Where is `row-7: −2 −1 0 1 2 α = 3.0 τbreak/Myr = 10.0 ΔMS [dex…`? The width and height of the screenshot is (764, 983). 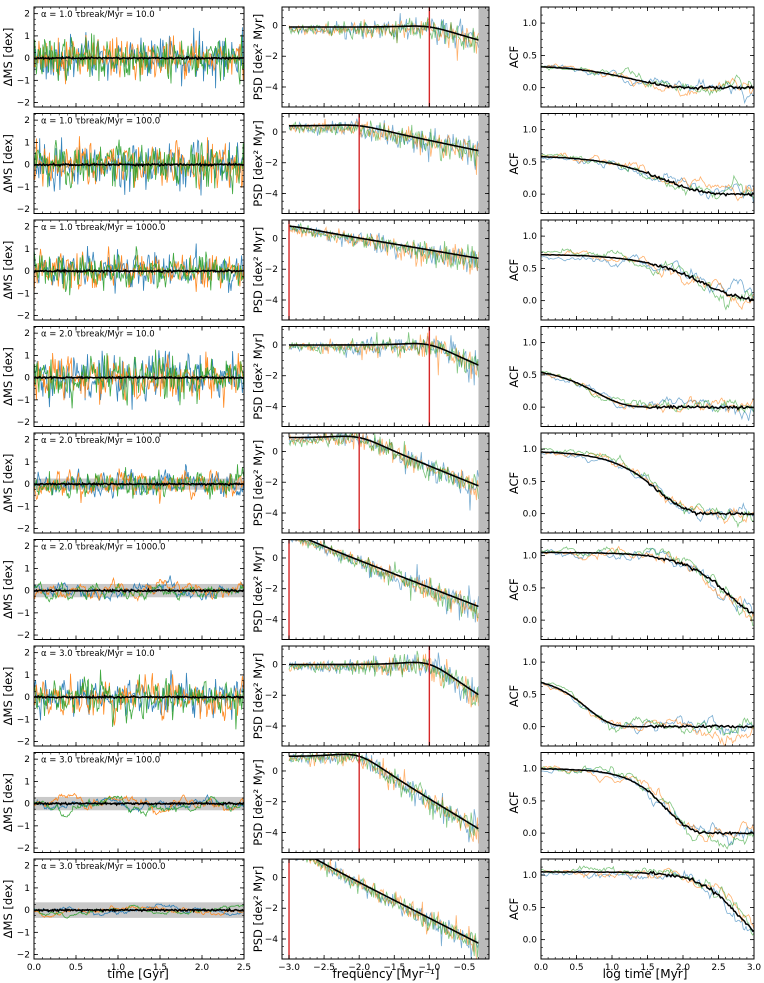
row-7: −2 −1 0 1 2 α = 3.0 τbreak/Myr = 10.0 ΔMS [dex… is located at coordinates (378, 696).